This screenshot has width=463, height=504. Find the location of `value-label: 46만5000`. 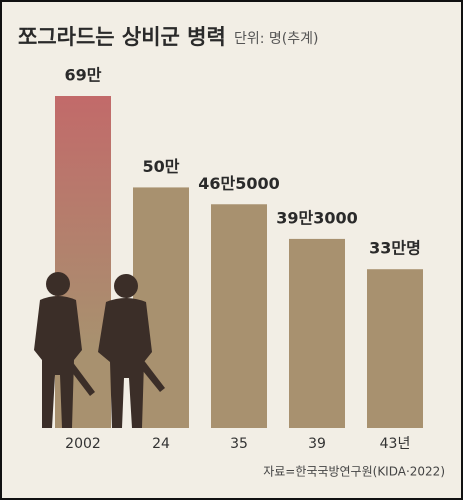

value-label: 46만5000 is located at coordinates (239, 183).